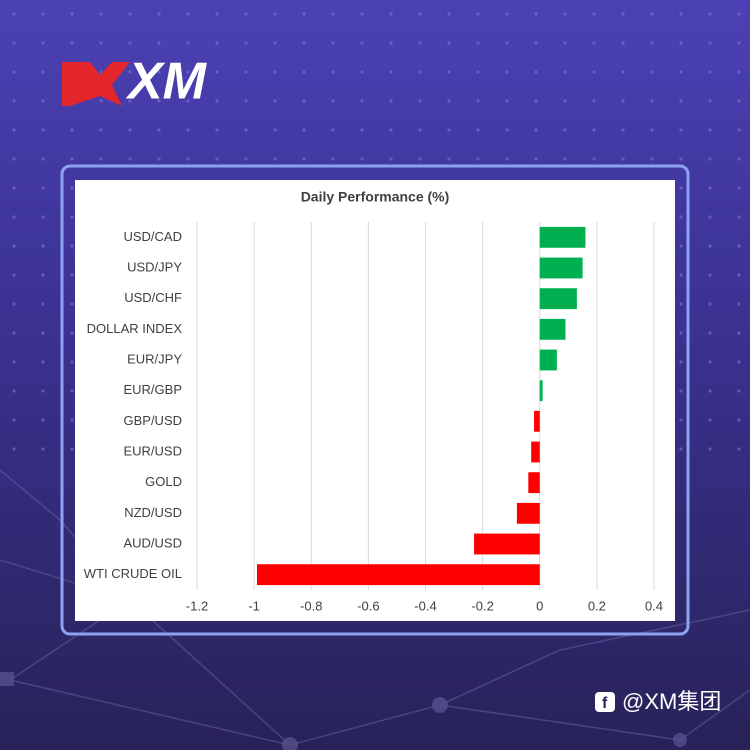 This screenshot has height=750, width=750. I want to click on facebook-icon, so click(605, 702).